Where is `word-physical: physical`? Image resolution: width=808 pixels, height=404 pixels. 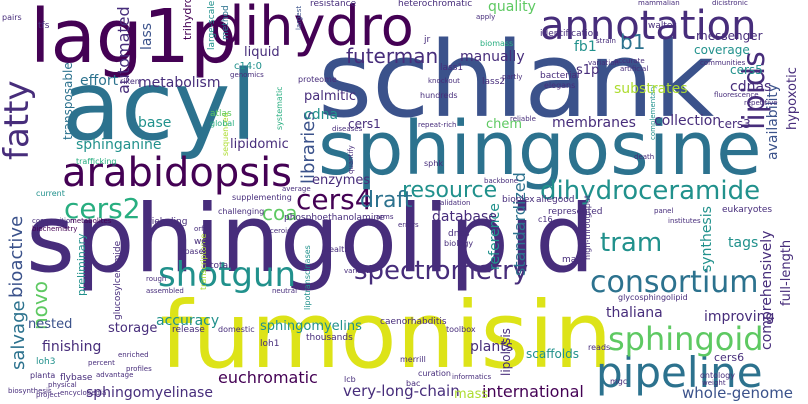 word-physical: physical is located at coordinates (62, 385).